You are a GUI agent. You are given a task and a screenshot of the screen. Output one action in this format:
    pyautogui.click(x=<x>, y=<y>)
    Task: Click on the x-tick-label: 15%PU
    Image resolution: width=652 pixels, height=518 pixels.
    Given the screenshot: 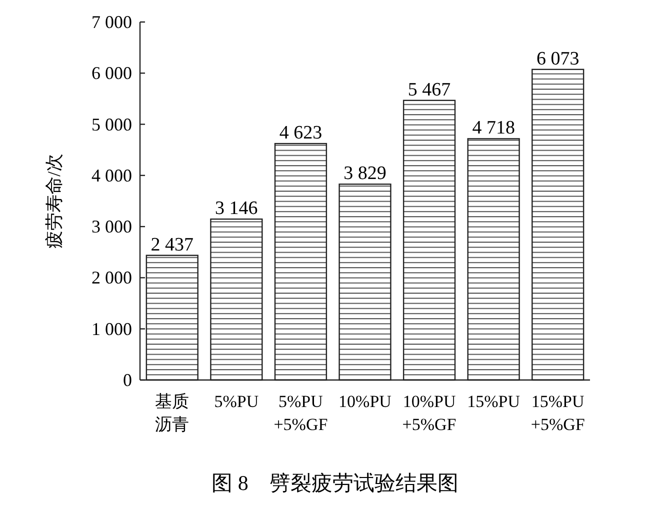 What is the action you would take?
    pyautogui.click(x=493, y=401)
    